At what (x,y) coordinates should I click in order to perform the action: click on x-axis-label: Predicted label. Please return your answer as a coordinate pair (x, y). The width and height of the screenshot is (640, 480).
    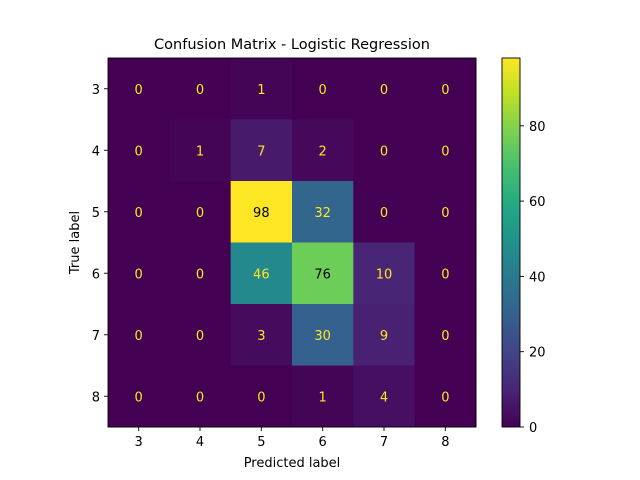
    Looking at the image, I should click on (292, 463).